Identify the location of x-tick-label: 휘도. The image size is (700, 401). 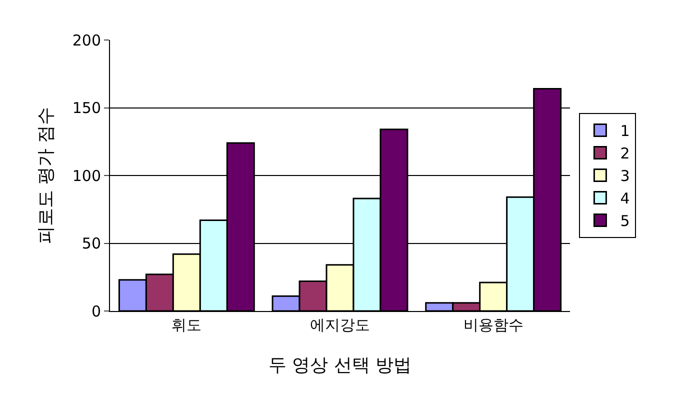
(187, 325).